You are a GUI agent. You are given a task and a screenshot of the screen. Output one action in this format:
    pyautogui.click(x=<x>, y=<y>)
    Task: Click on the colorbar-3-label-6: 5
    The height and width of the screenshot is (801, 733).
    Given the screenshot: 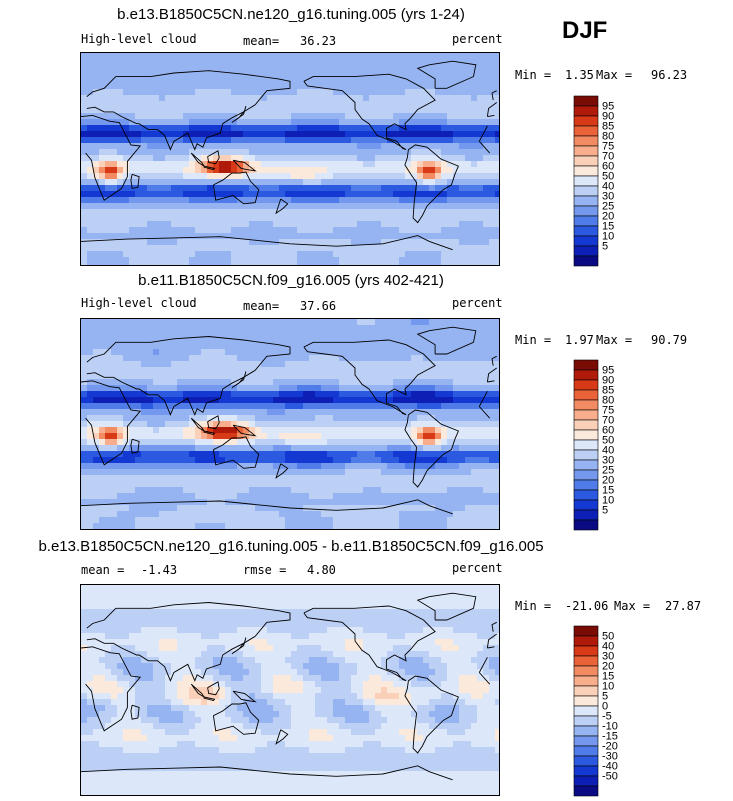 What is the action you would take?
    pyautogui.click(x=605, y=697)
    